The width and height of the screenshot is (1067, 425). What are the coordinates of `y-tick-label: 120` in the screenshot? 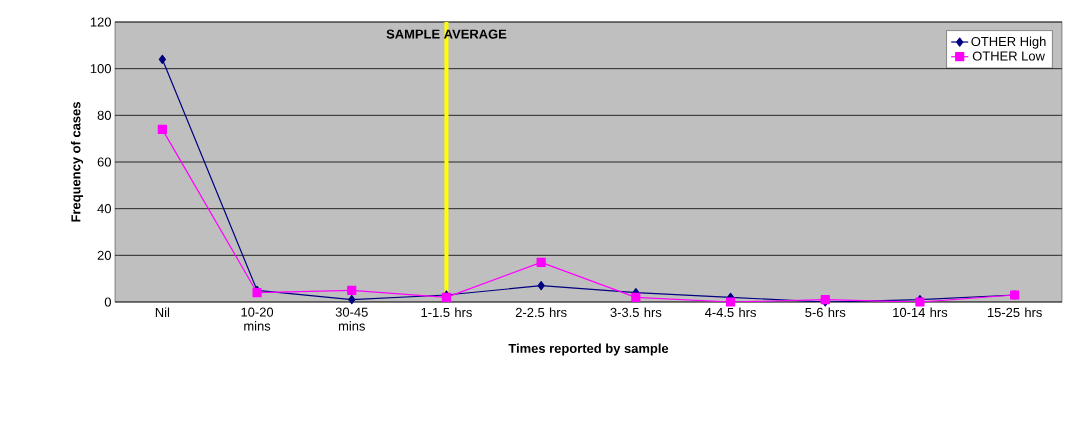 It's located at (100, 22).